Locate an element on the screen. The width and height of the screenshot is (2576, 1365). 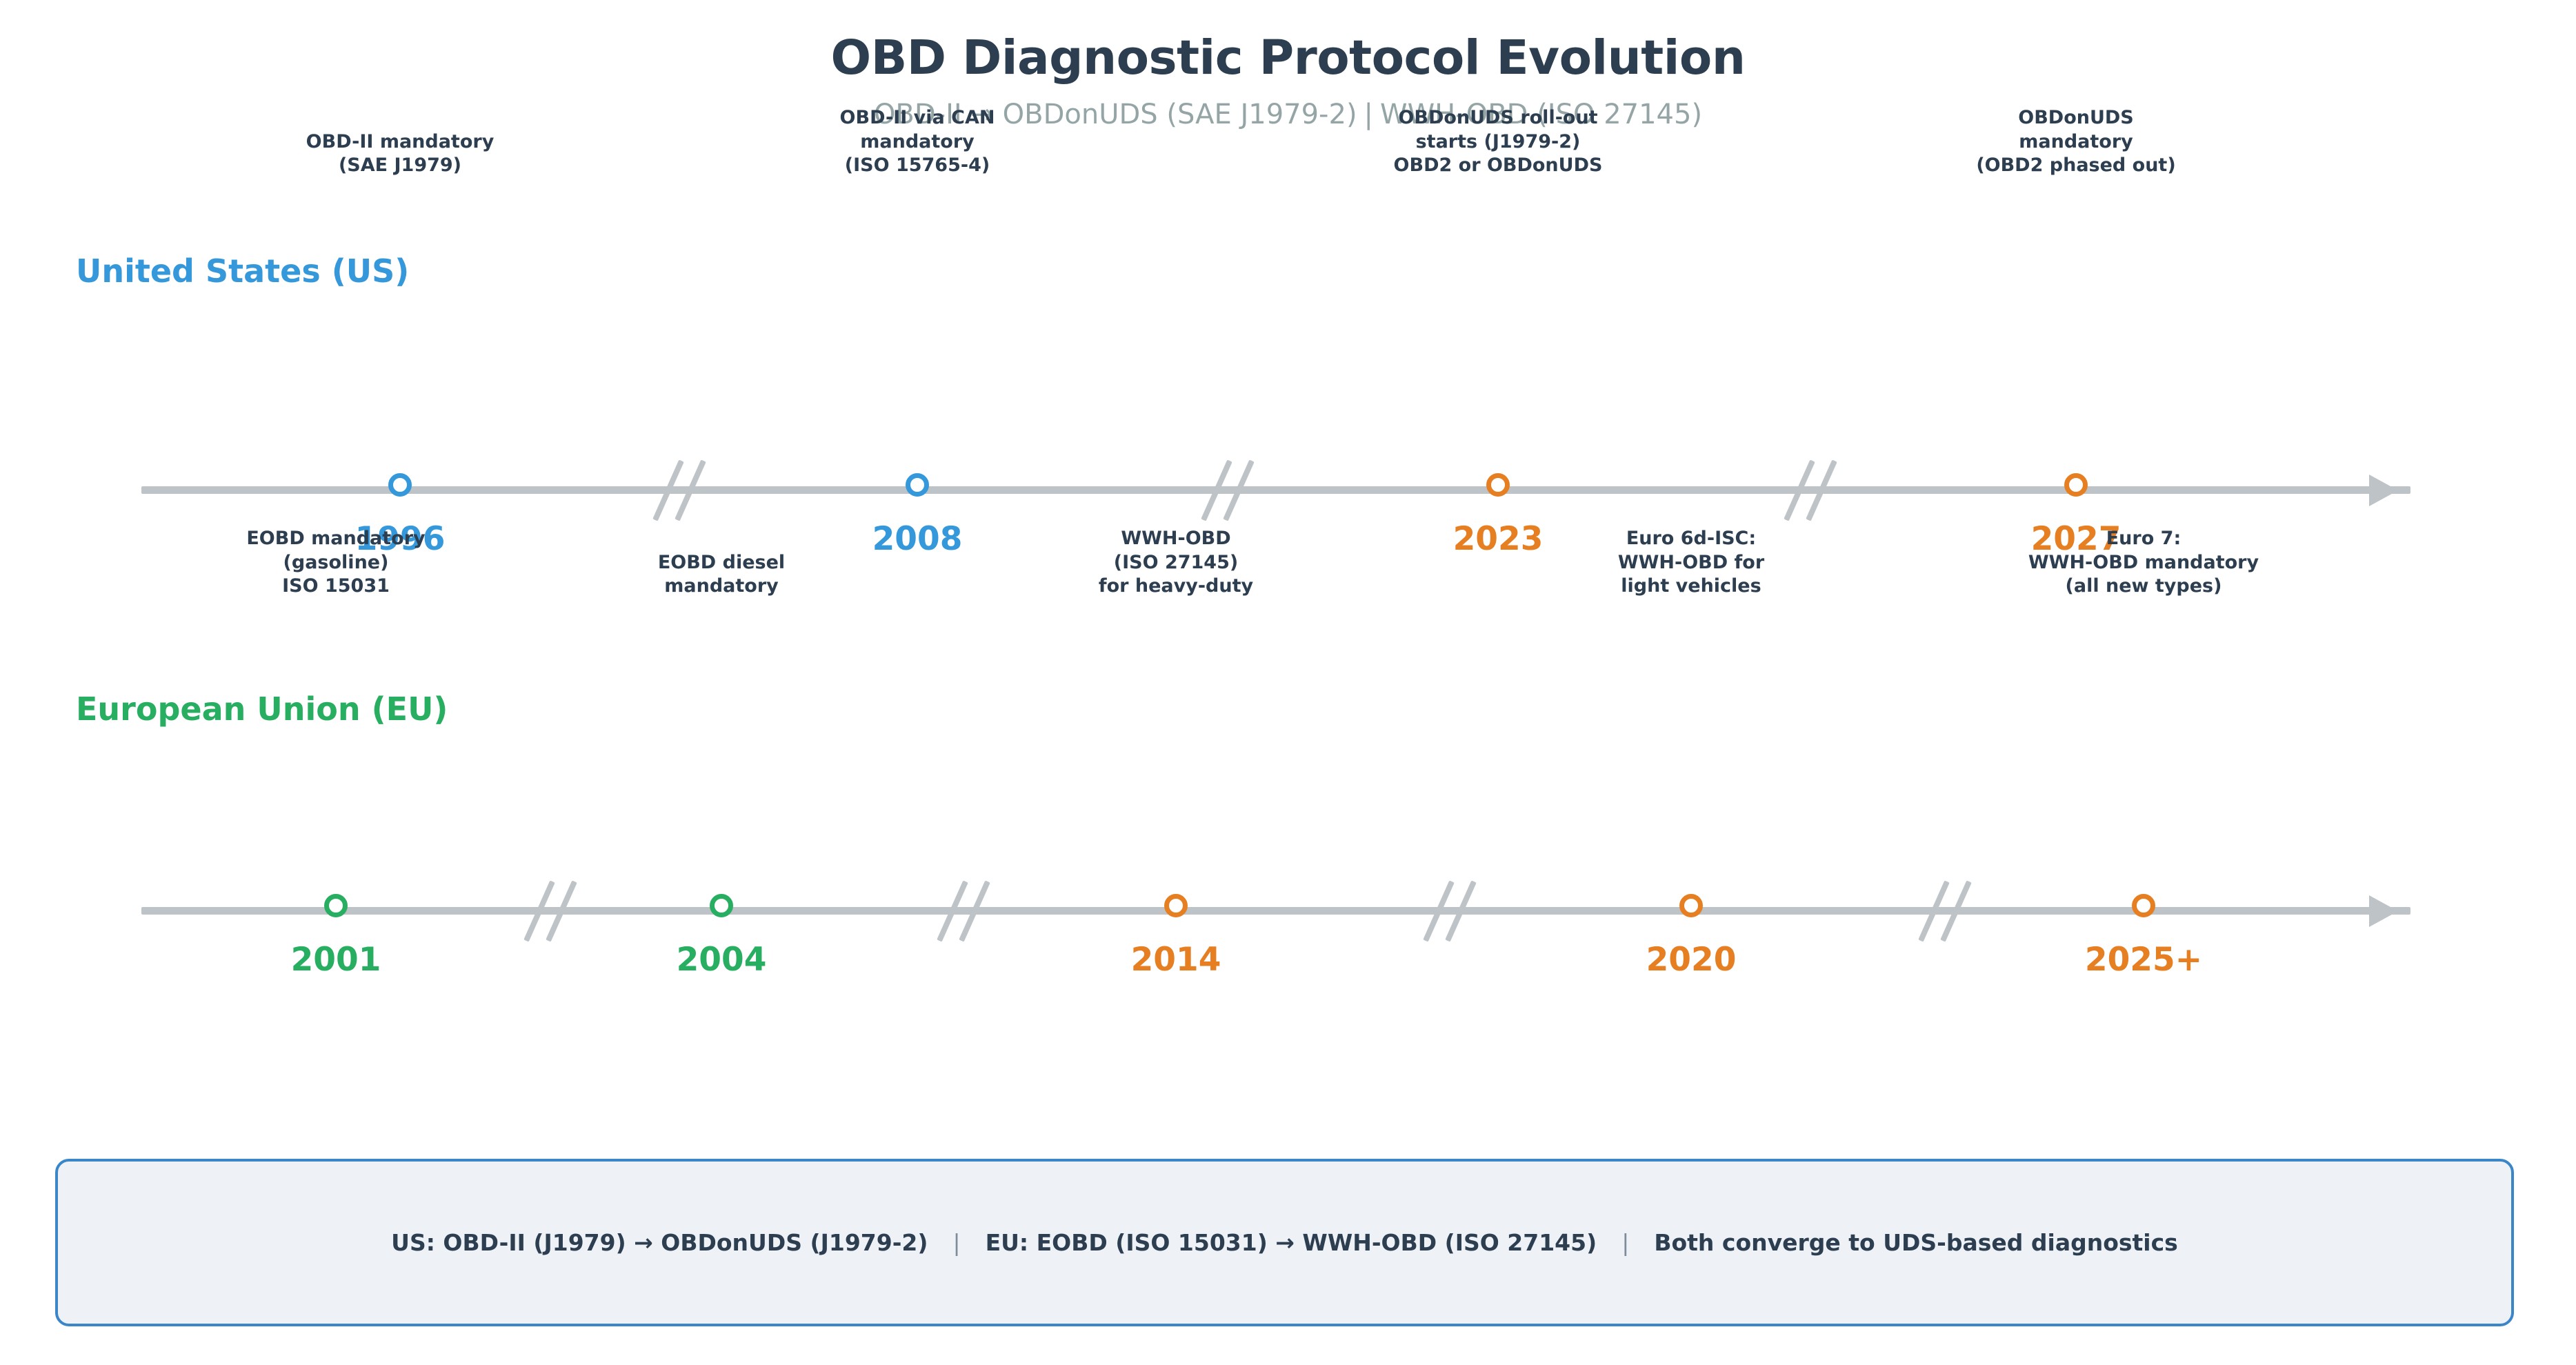
event-year: 2027 is located at coordinates (2075, 539).